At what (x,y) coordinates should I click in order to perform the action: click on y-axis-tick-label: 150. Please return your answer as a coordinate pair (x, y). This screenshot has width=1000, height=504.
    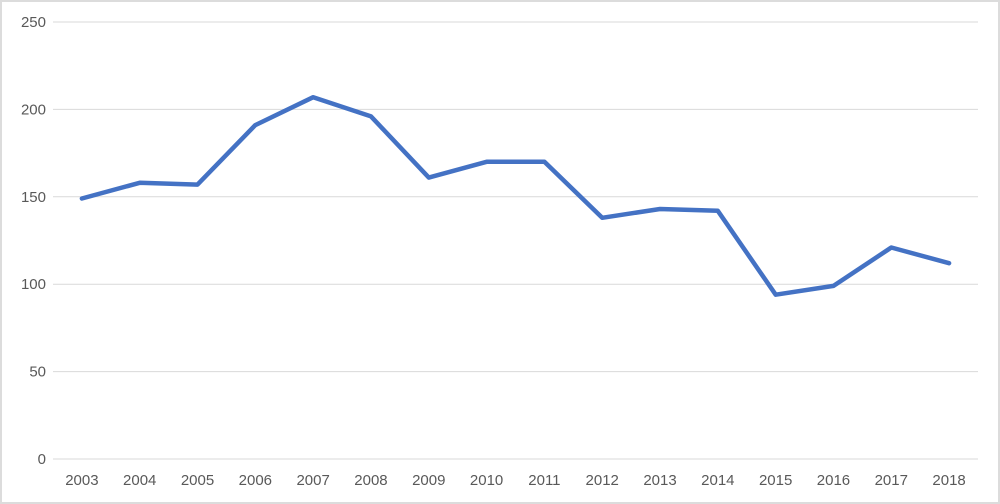
    Looking at the image, I should click on (33, 197).